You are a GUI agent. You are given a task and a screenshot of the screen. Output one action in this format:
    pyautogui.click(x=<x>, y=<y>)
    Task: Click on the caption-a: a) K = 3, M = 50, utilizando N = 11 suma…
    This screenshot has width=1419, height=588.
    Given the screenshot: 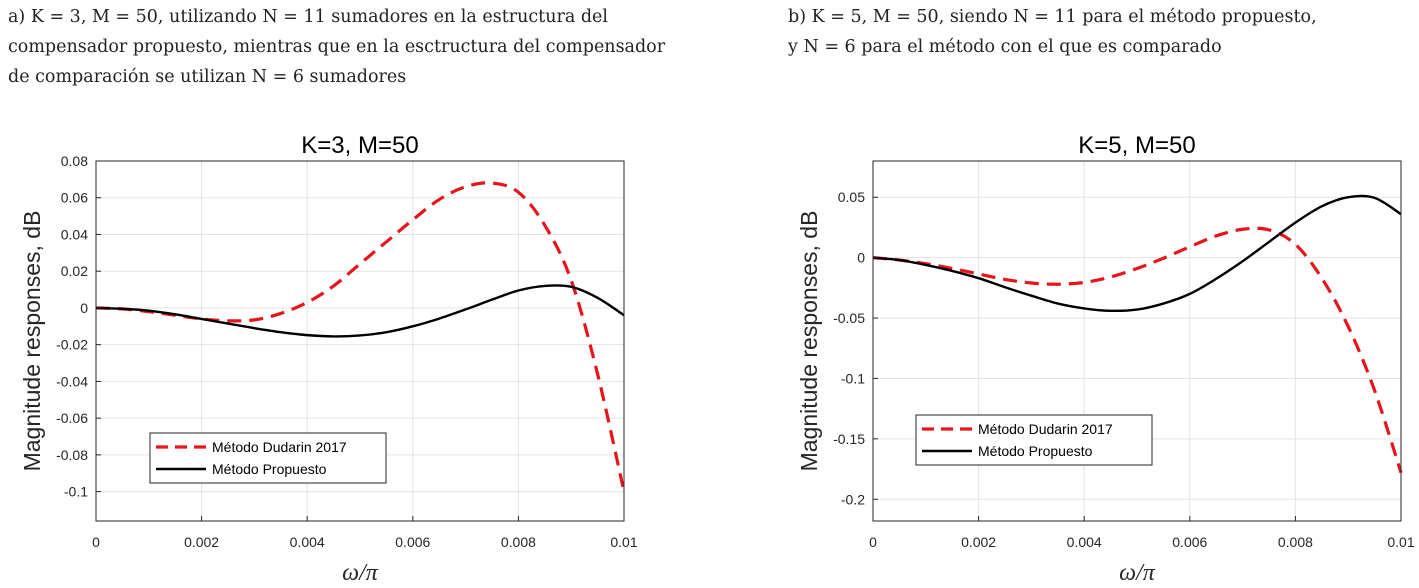 What is the action you would take?
    pyautogui.click(x=336, y=47)
    